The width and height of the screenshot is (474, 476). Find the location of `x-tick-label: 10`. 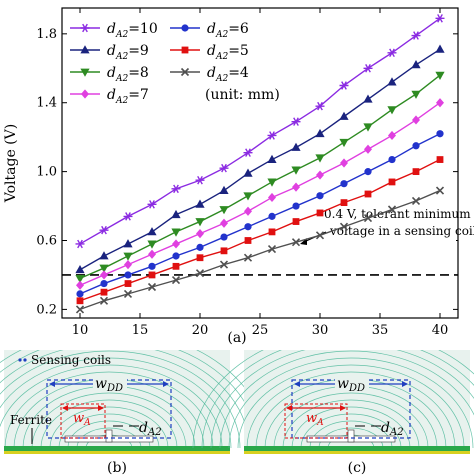

x-tick-label: 10 is located at coordinates (80, 330).